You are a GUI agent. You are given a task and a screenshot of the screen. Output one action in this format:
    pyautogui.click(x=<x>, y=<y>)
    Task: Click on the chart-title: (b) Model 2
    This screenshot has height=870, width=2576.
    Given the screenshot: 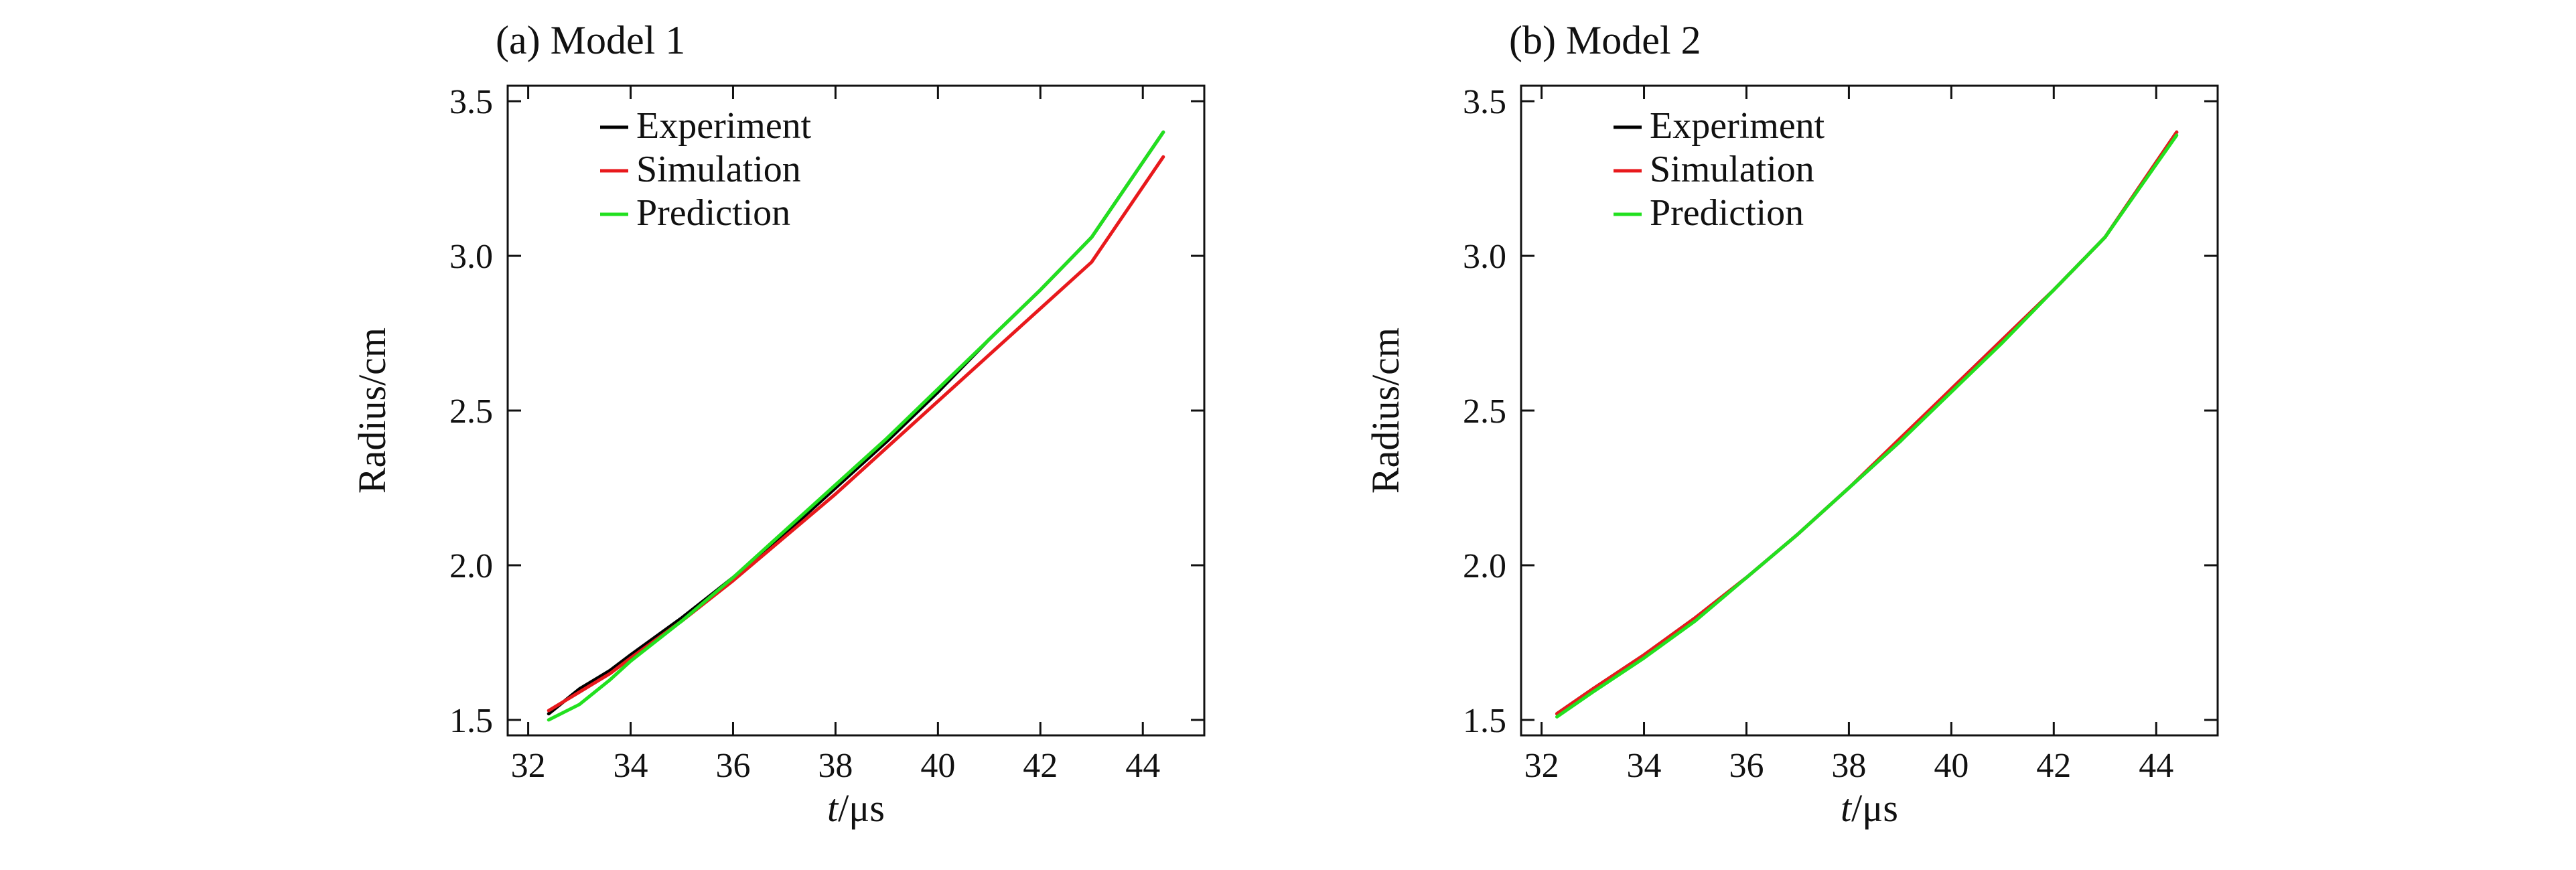 What is the action you would take?
    pyautogui.click(x=1605, y=40)
    